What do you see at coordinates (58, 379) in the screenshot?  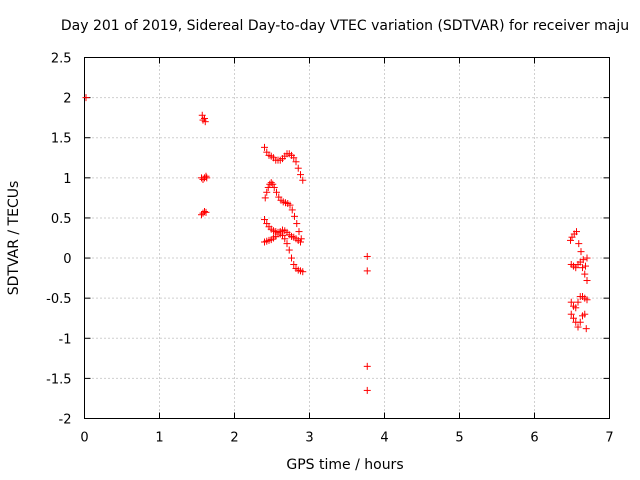 I see `y-tick-label: -1.5` at bounding box center [58, 379].